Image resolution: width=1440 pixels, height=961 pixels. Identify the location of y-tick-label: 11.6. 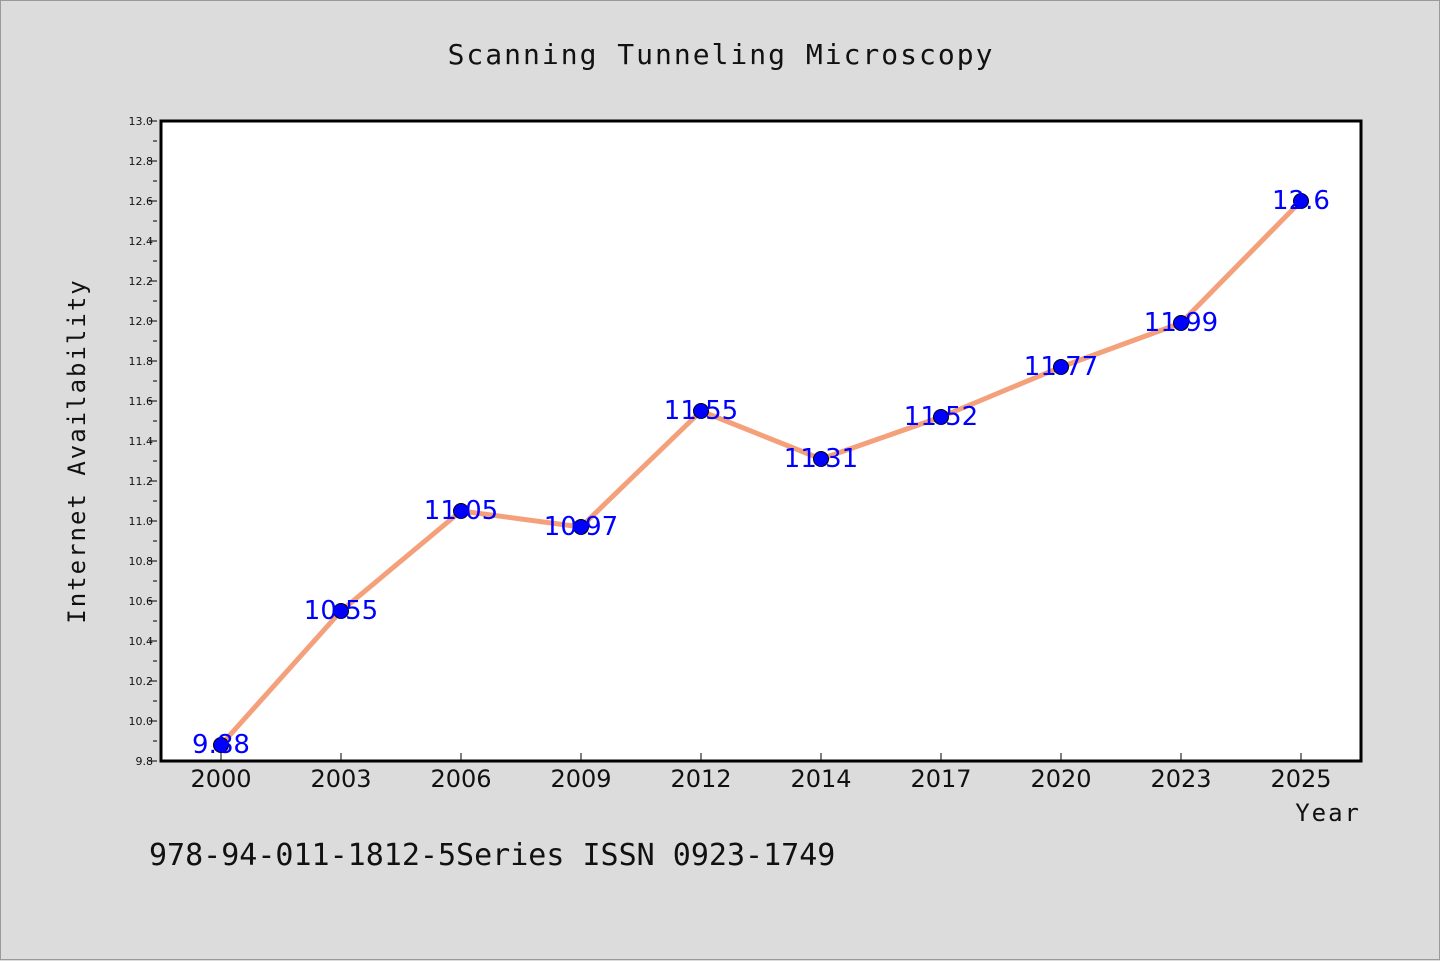
(141, 401).